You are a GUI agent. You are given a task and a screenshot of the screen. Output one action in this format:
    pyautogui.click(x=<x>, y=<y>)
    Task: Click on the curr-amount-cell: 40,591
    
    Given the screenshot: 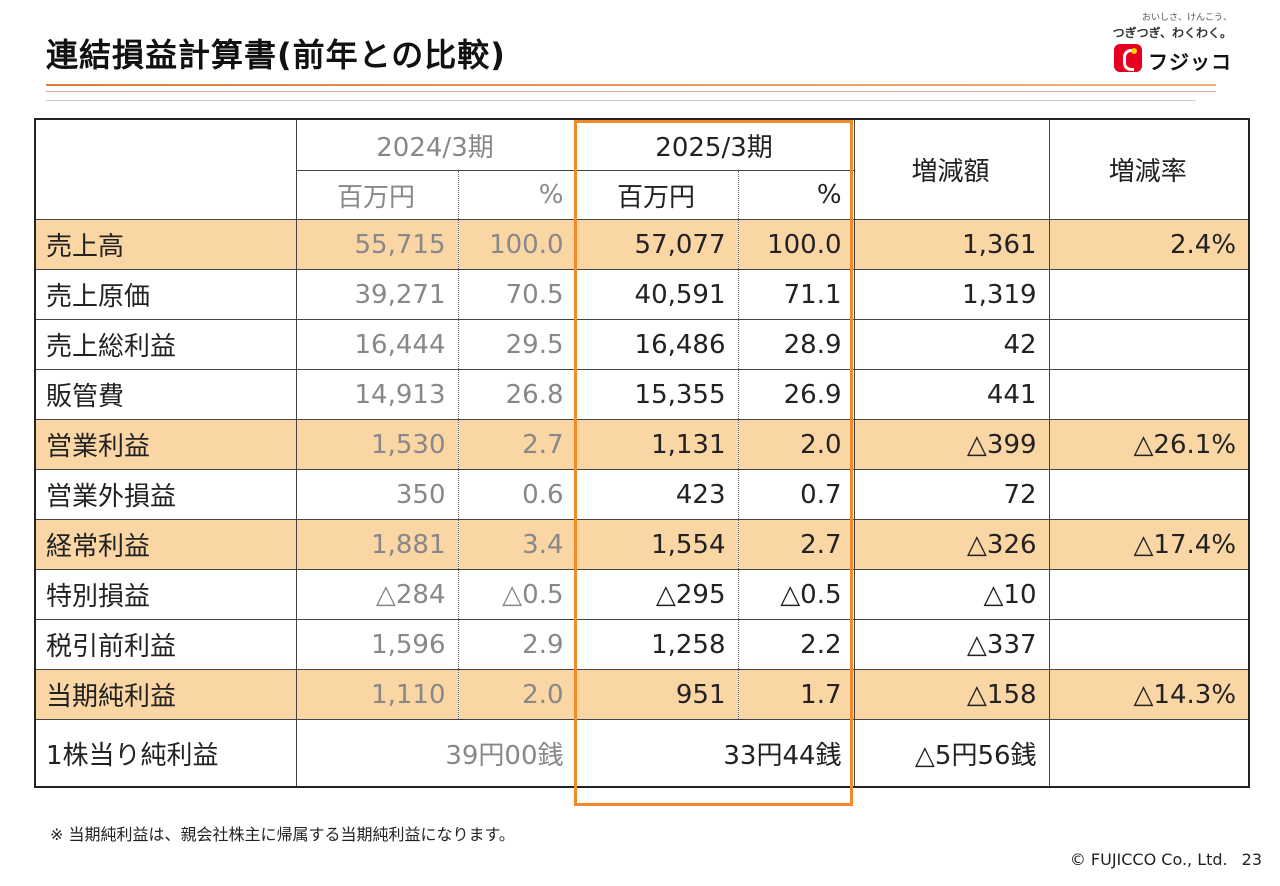 What is the action you would take?
    pyautogui.click(x=657, y=294)
    